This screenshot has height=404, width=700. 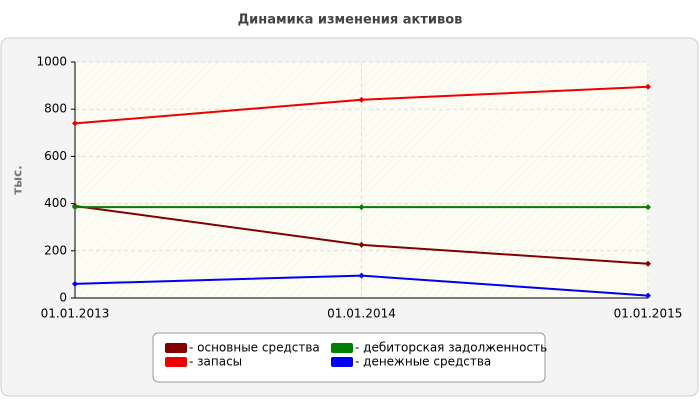 What do you see at coordinates (55, 203) in the screenshot?
I see `y-tick-label: 400` at bounding box center [55, 203].